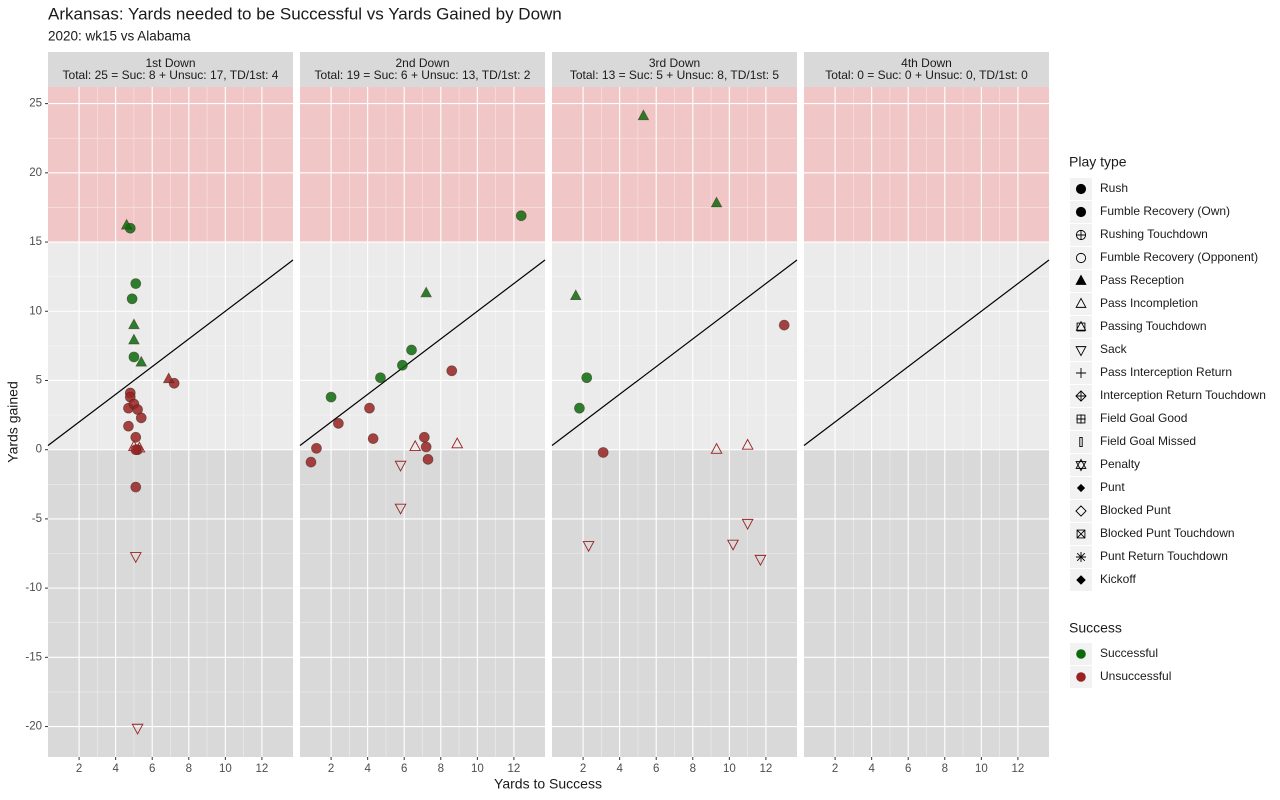 This screenshot has width=1280, height=800. What do you see at coordinates (1129, 653) in the screenshot?
I see `legend-label: Successful` at bounding box center [1129, 653].